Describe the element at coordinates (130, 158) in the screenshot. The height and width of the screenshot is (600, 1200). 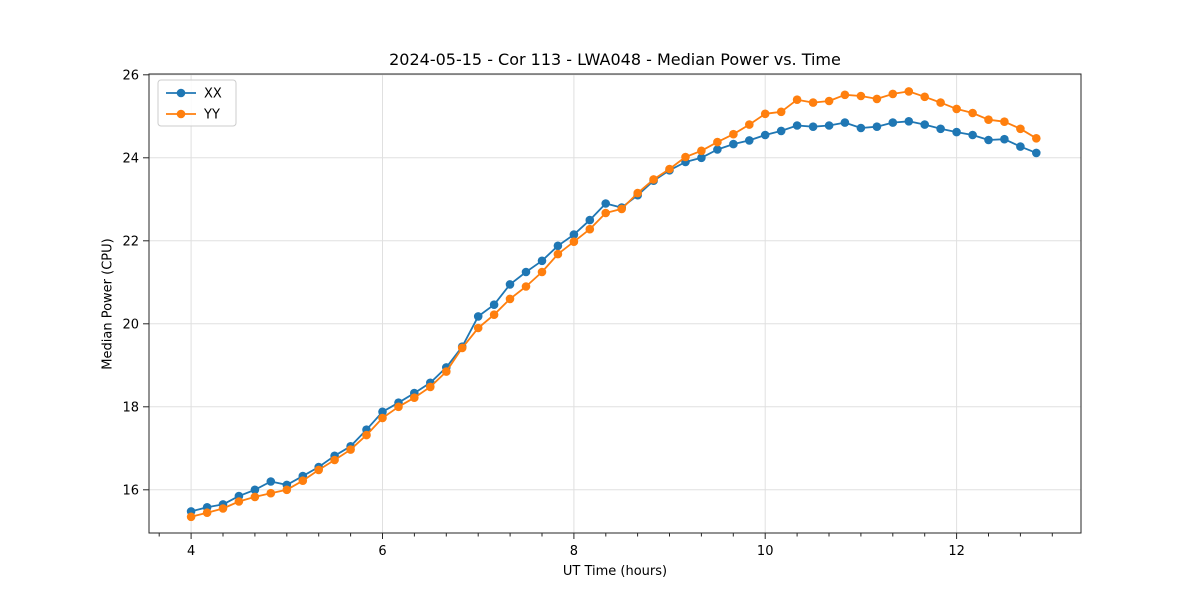
I see `y-tick-label: 24` at that location.